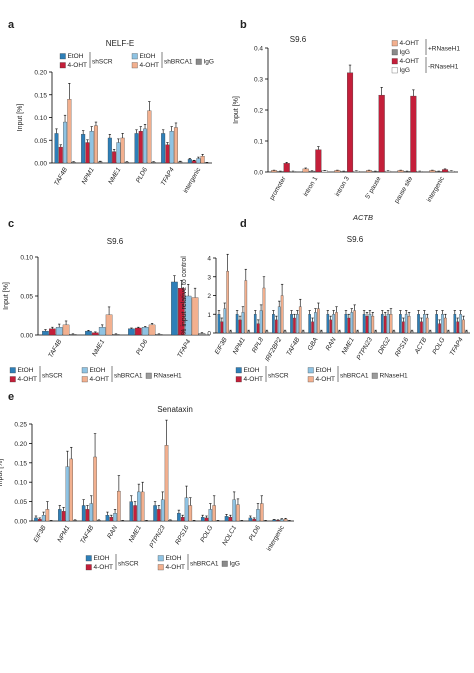 The image size is (474, 673). Describe the element at coordinates (112, 532) in the screenshot. I see `category-label-e: RAN` at that location.